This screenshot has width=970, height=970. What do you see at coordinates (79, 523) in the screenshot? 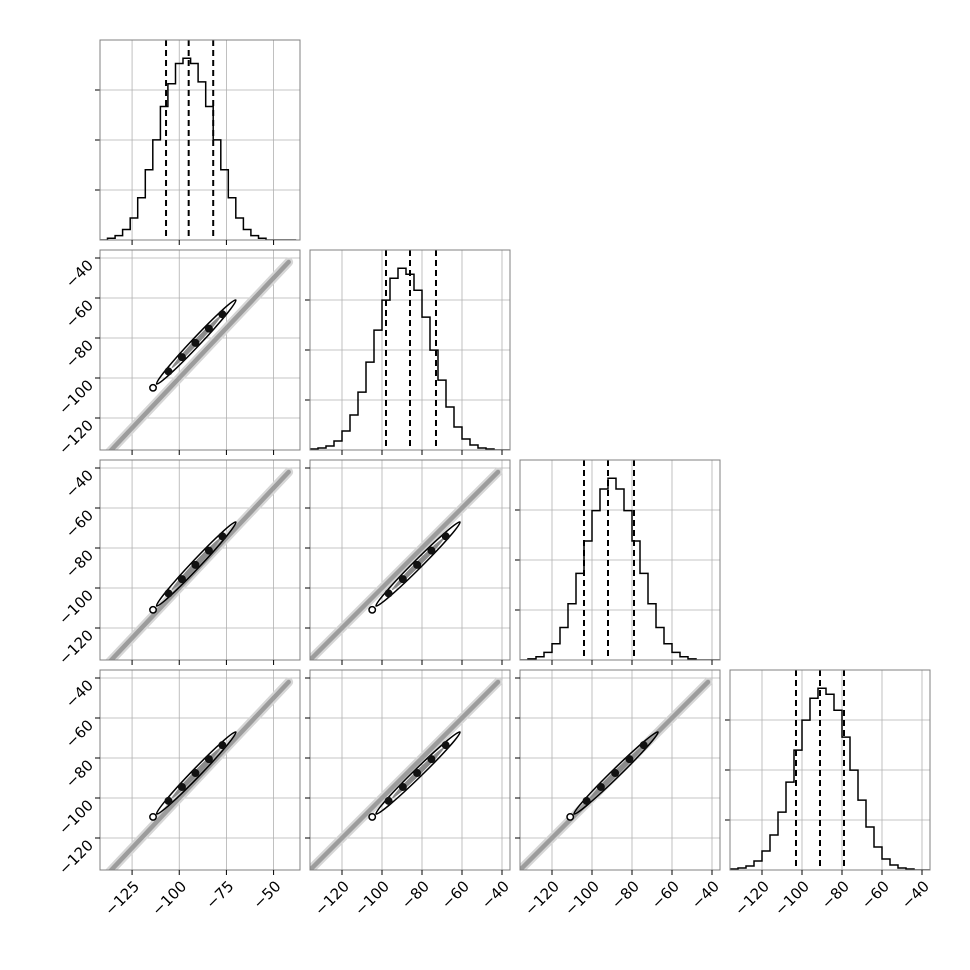
I see `y-tick-label-2-1: −60` at bounding box center [79, 523].